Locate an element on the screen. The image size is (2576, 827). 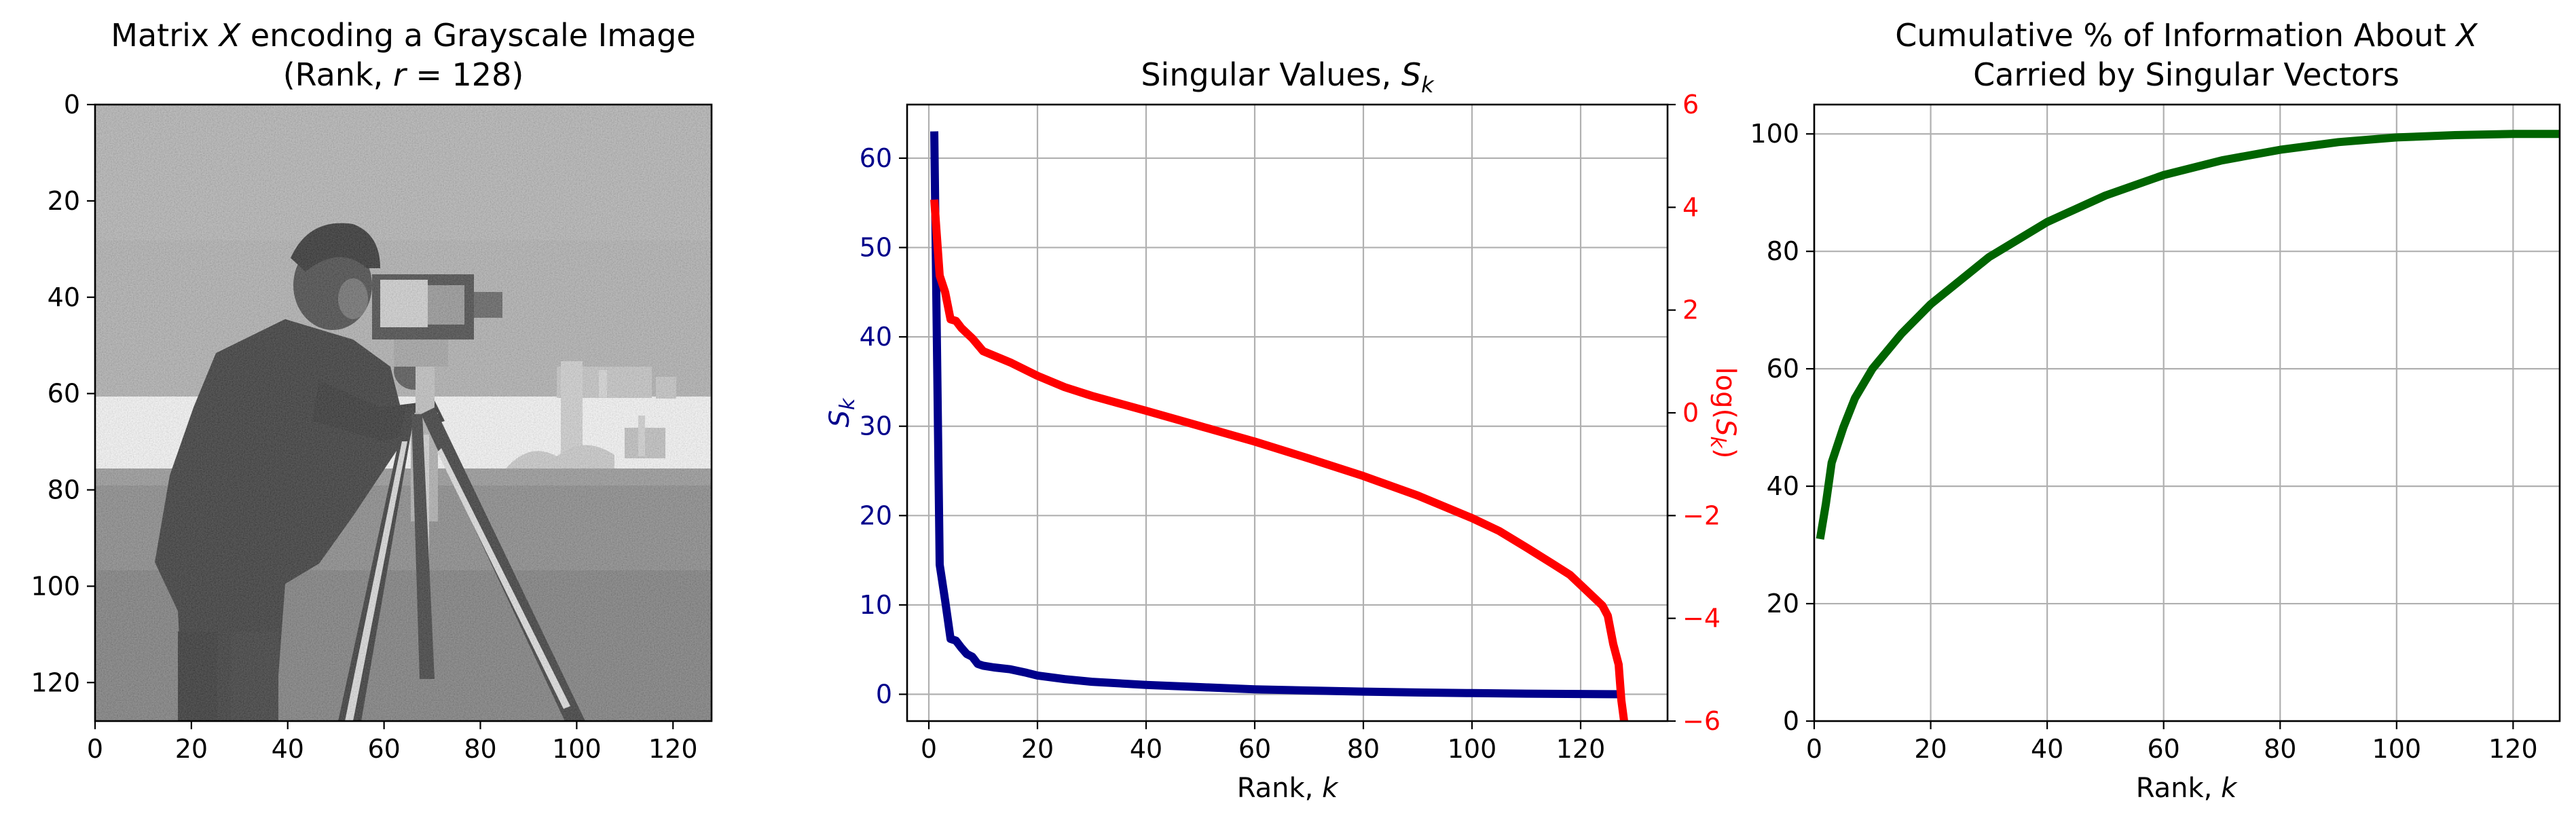
y2-tick-label: 0 is located at coordinates (1690, 413).